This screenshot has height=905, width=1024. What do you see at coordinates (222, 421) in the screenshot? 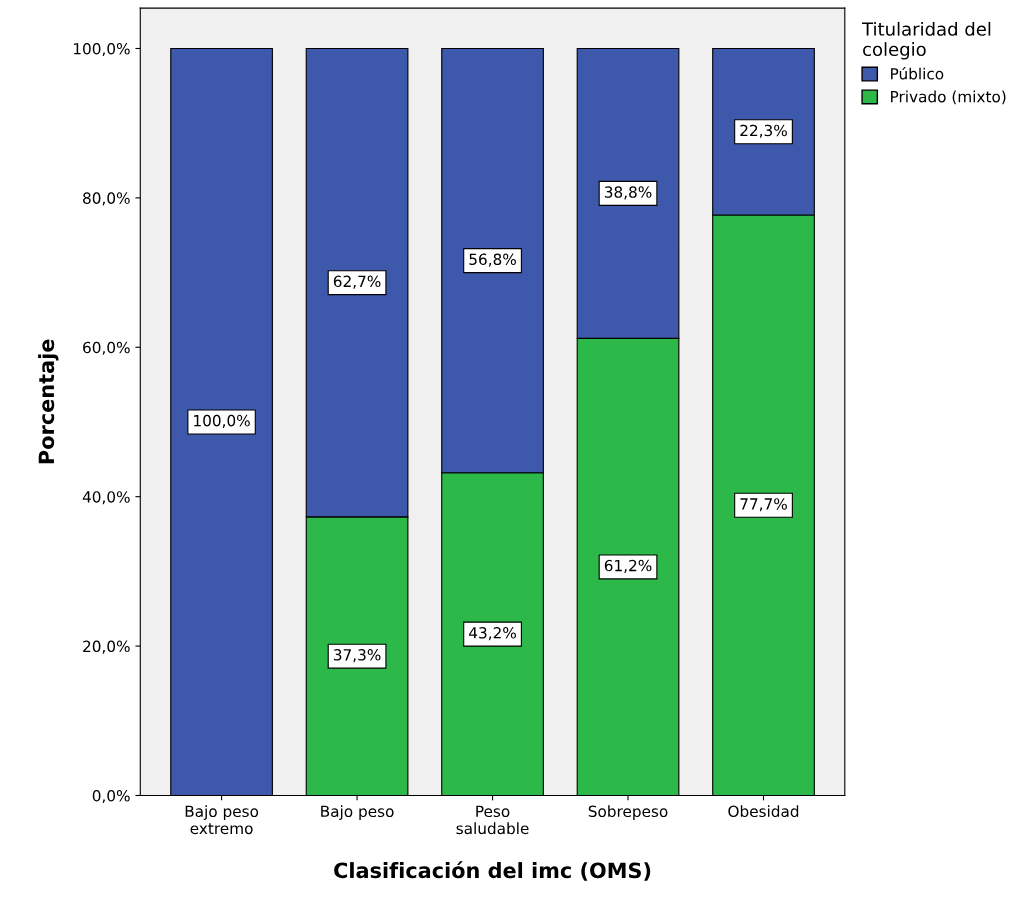
I see `data-label: 100,0%` at bounding box center [222, 421].